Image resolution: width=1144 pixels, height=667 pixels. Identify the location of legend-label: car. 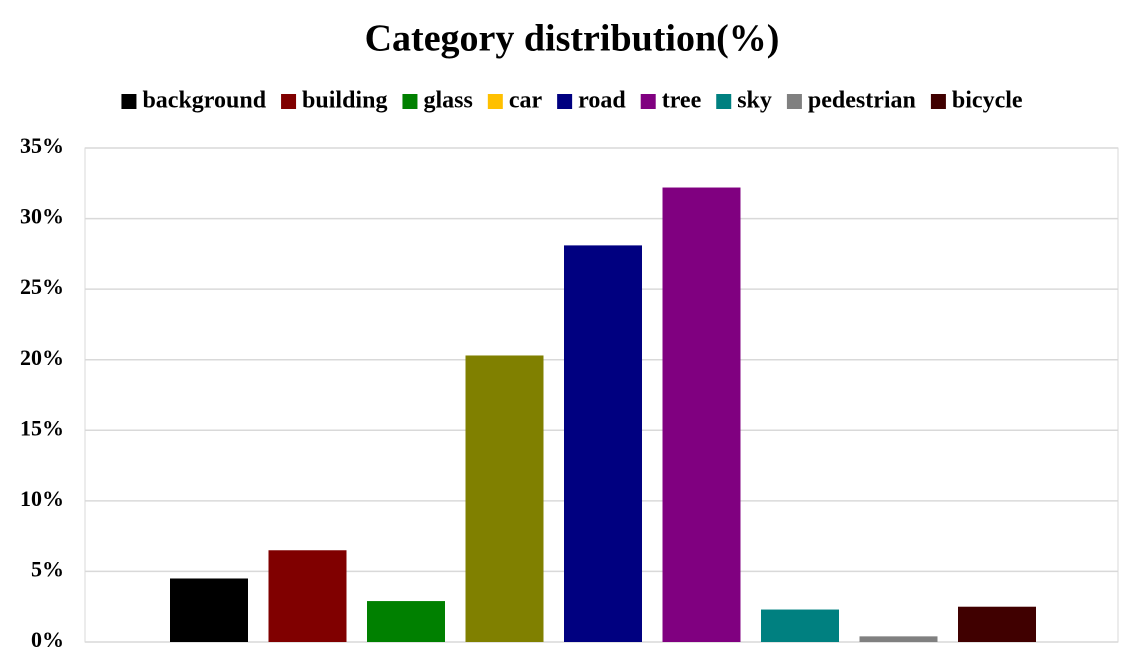
(526, 101).